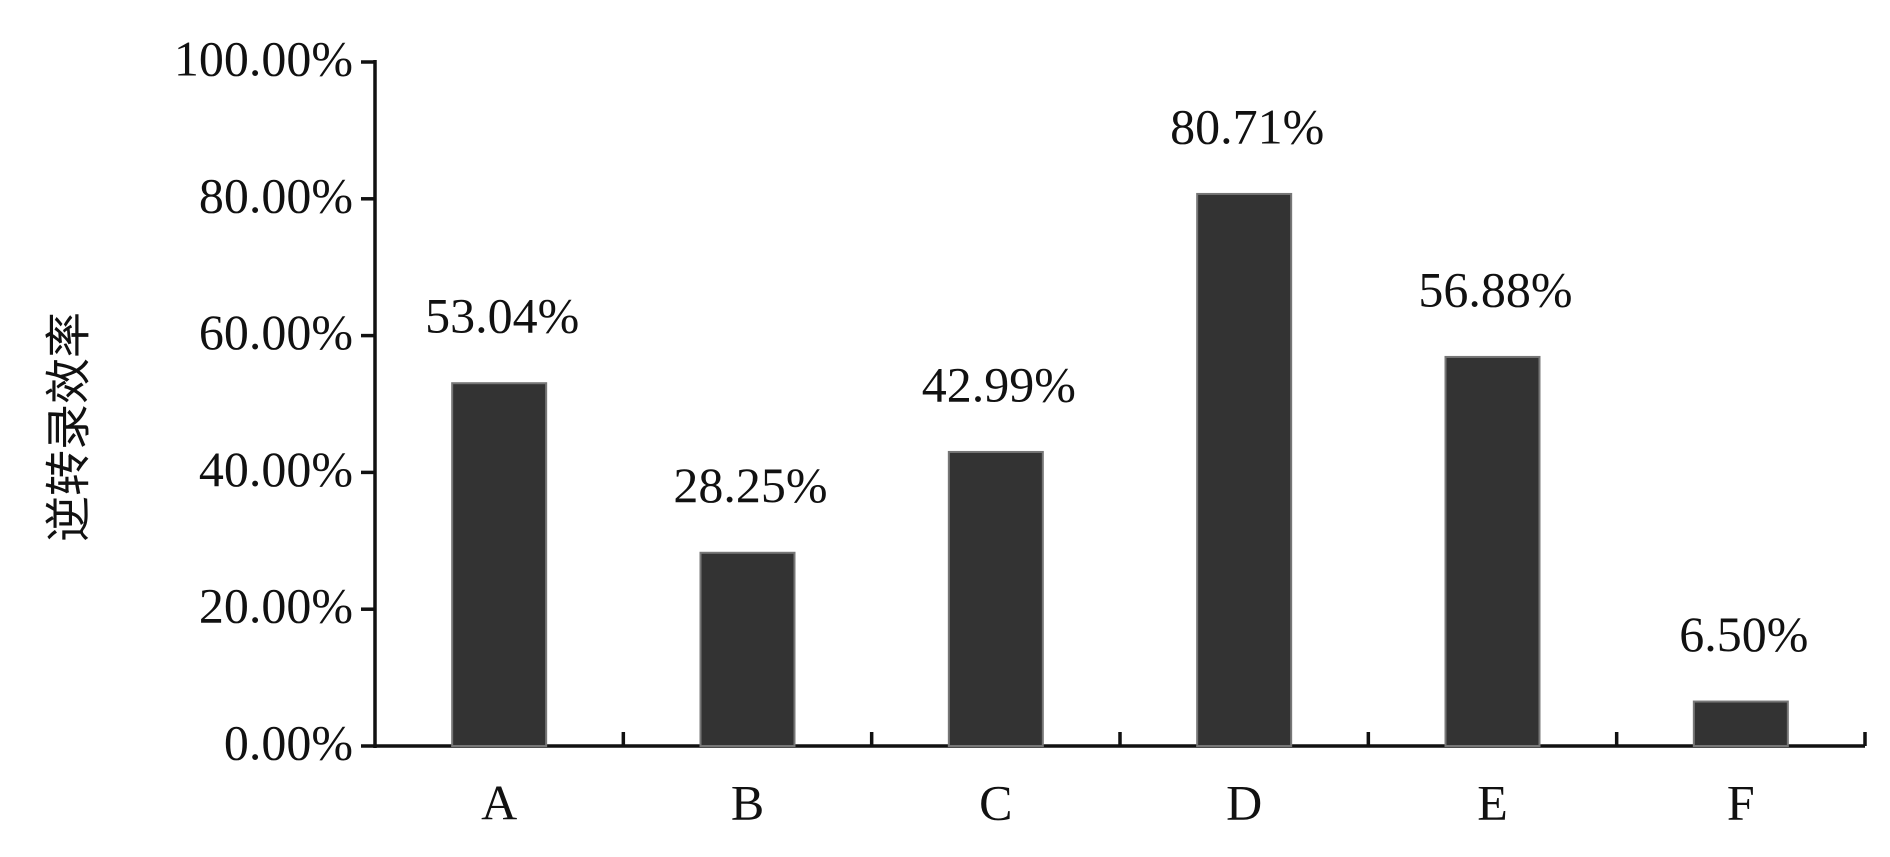  Describe the element at coordinates (276, 195) in the screenshot. I see `y-tick-label: 80.00%` at that location.